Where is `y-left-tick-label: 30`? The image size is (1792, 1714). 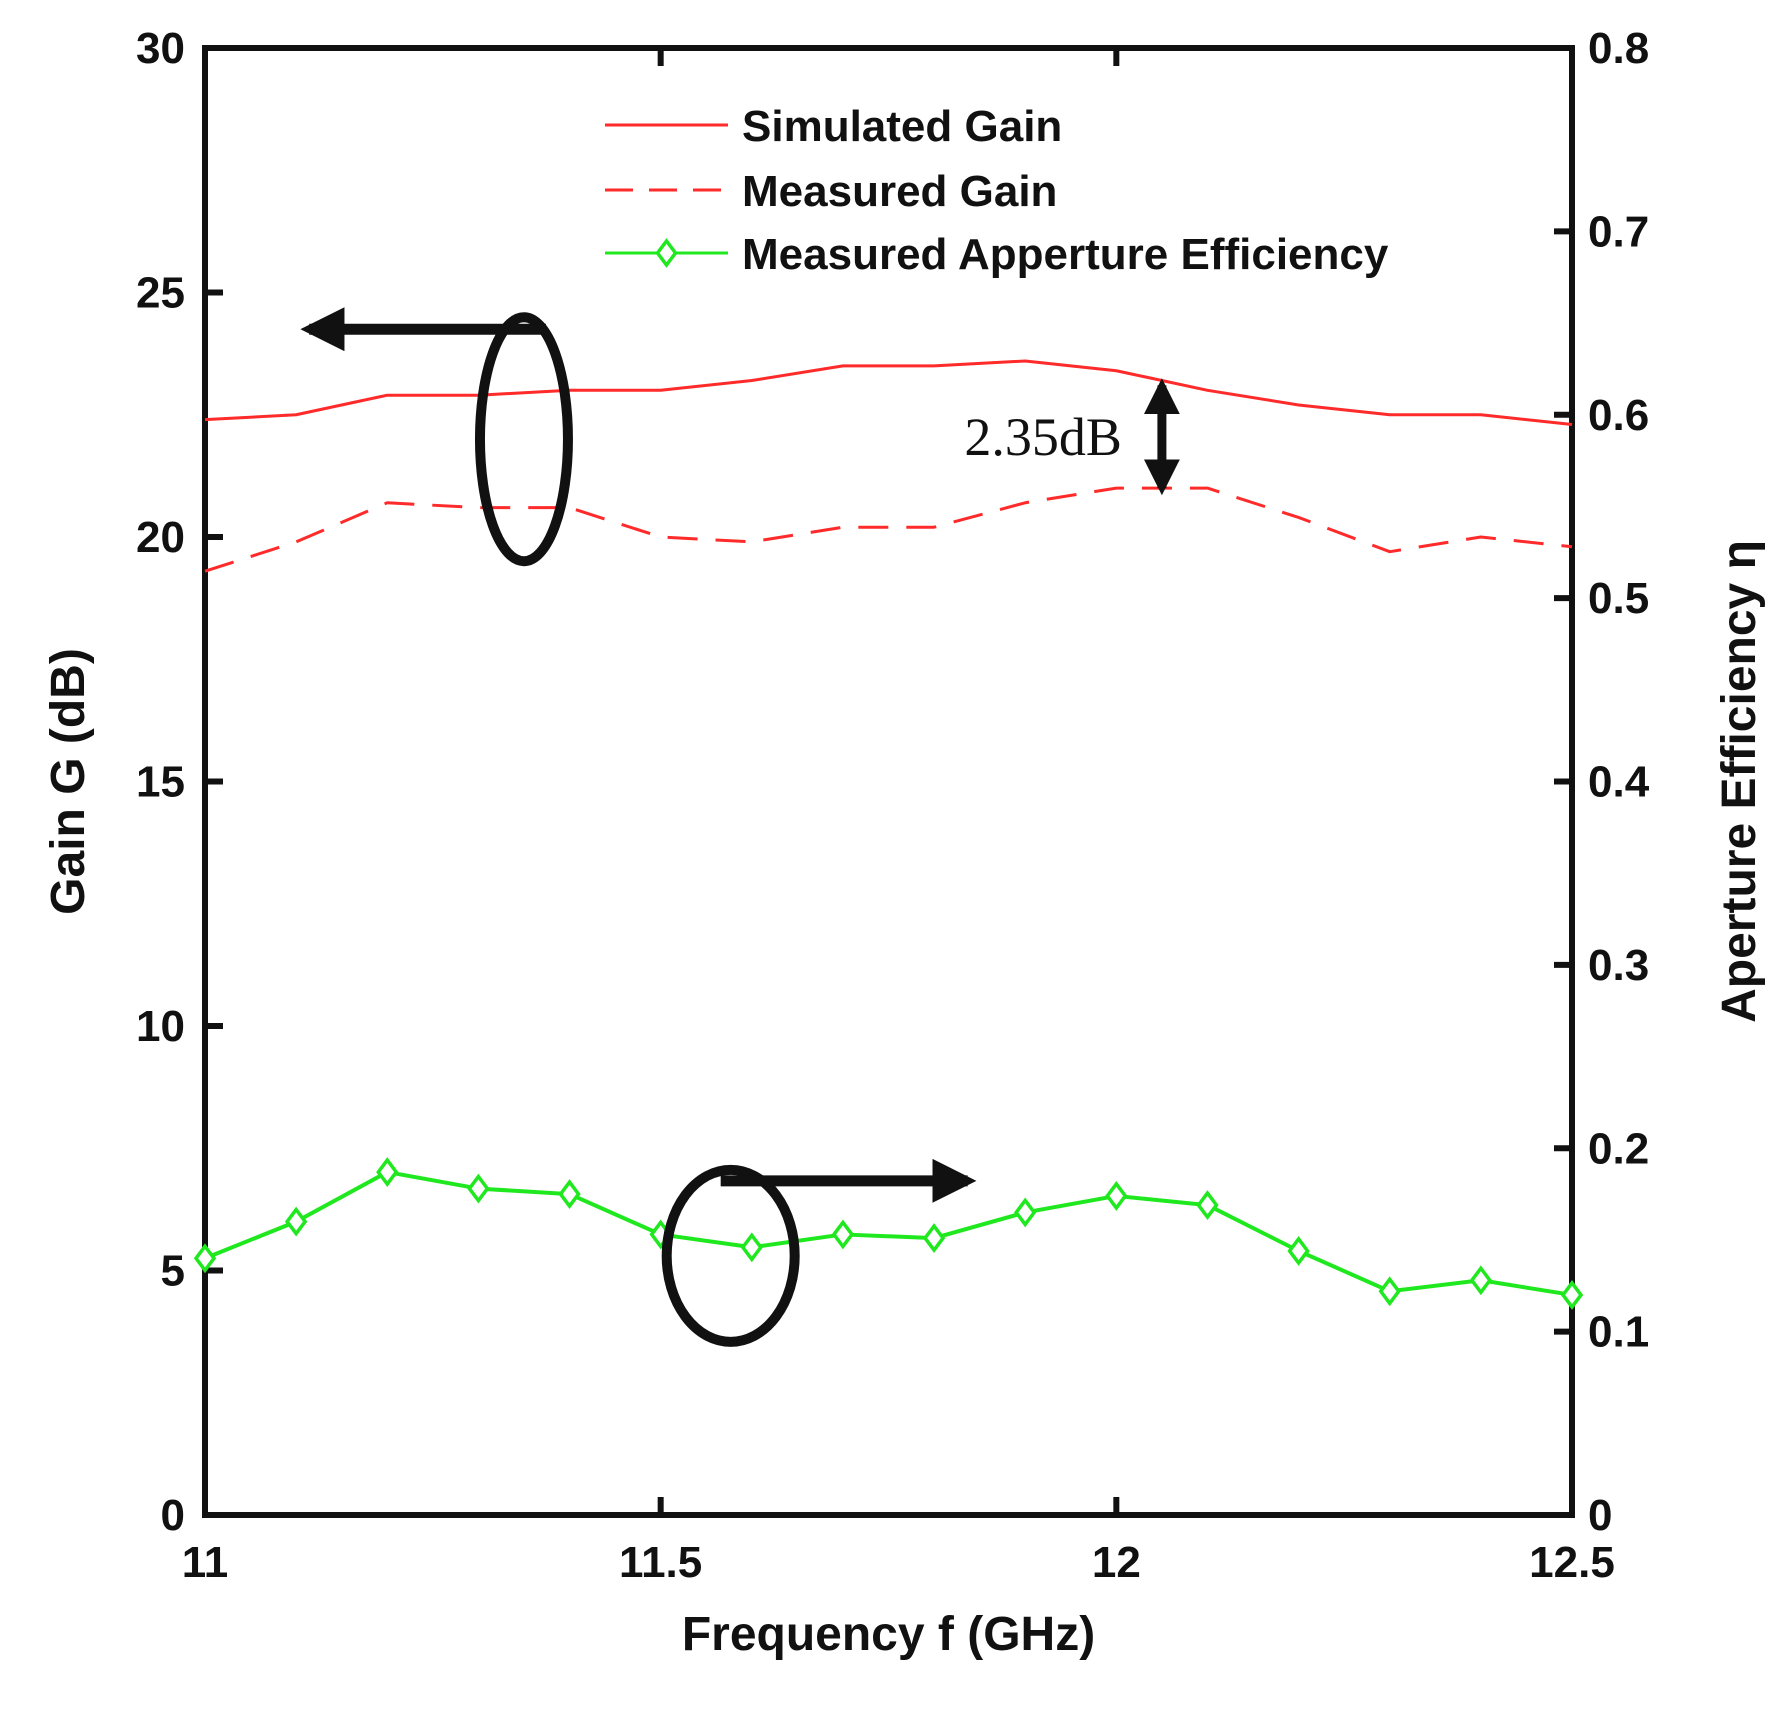 y-left-tick-label: 30 is located at coordinates (160, 48).